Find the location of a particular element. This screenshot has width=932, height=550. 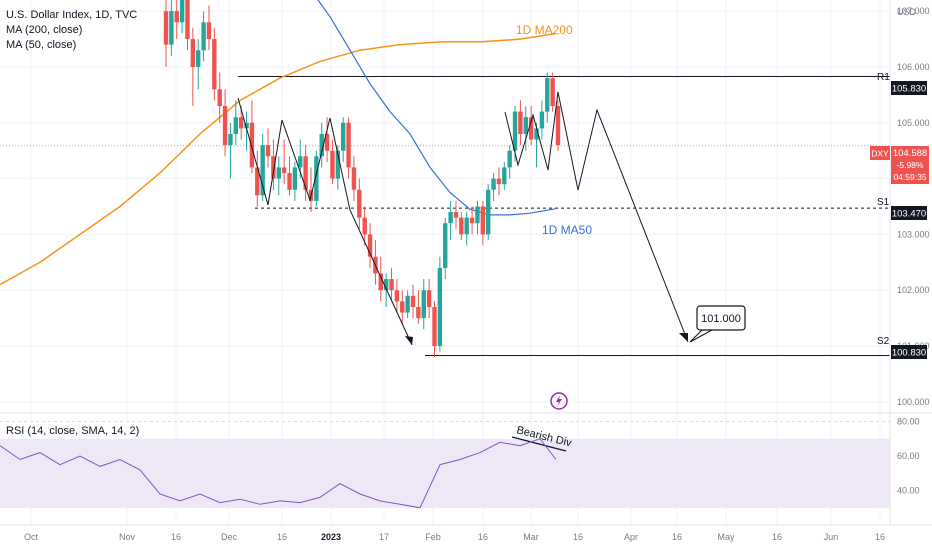

currency-label: USD is located at coordinates (907, 12).